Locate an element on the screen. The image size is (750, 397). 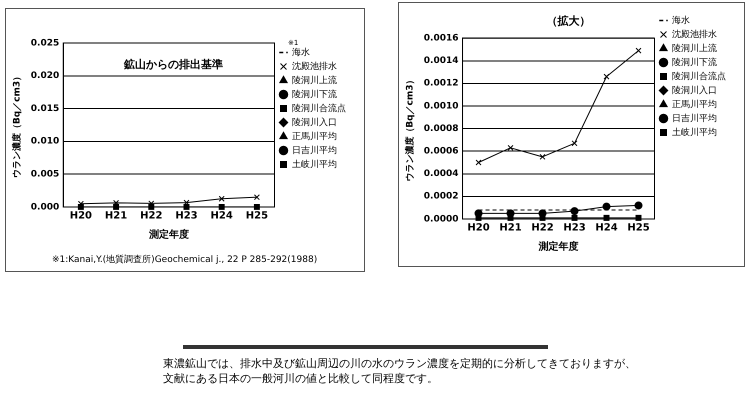
y-tick-label: 0.020 is located at coordinates (45, 76).